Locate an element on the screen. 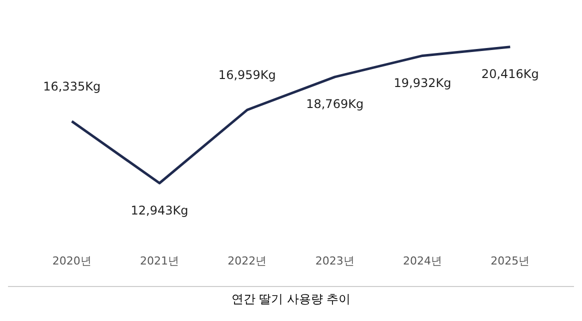  data-label: 12,943Kg is located at coordinates (159, 210).